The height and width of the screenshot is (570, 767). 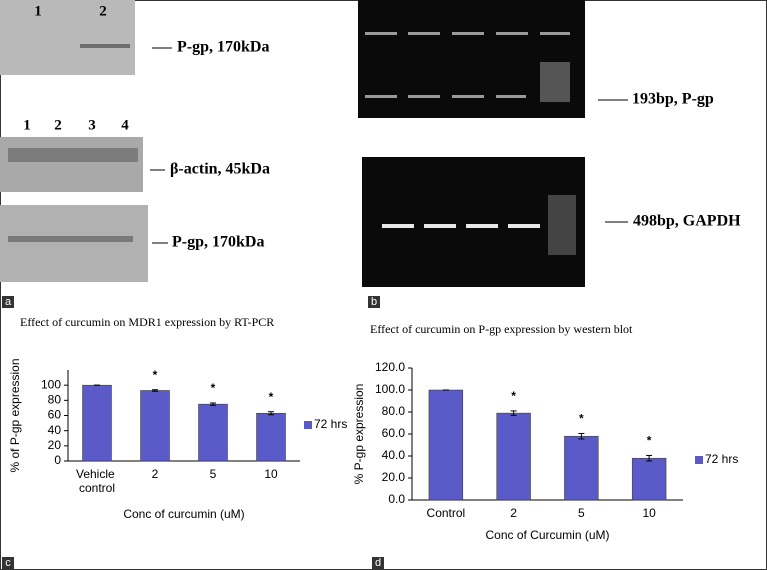 What do you see at coordinates (97, 481) in the screenshot?
I see `x-tick-label: Vehicle control` at bounding box center [97, 481].